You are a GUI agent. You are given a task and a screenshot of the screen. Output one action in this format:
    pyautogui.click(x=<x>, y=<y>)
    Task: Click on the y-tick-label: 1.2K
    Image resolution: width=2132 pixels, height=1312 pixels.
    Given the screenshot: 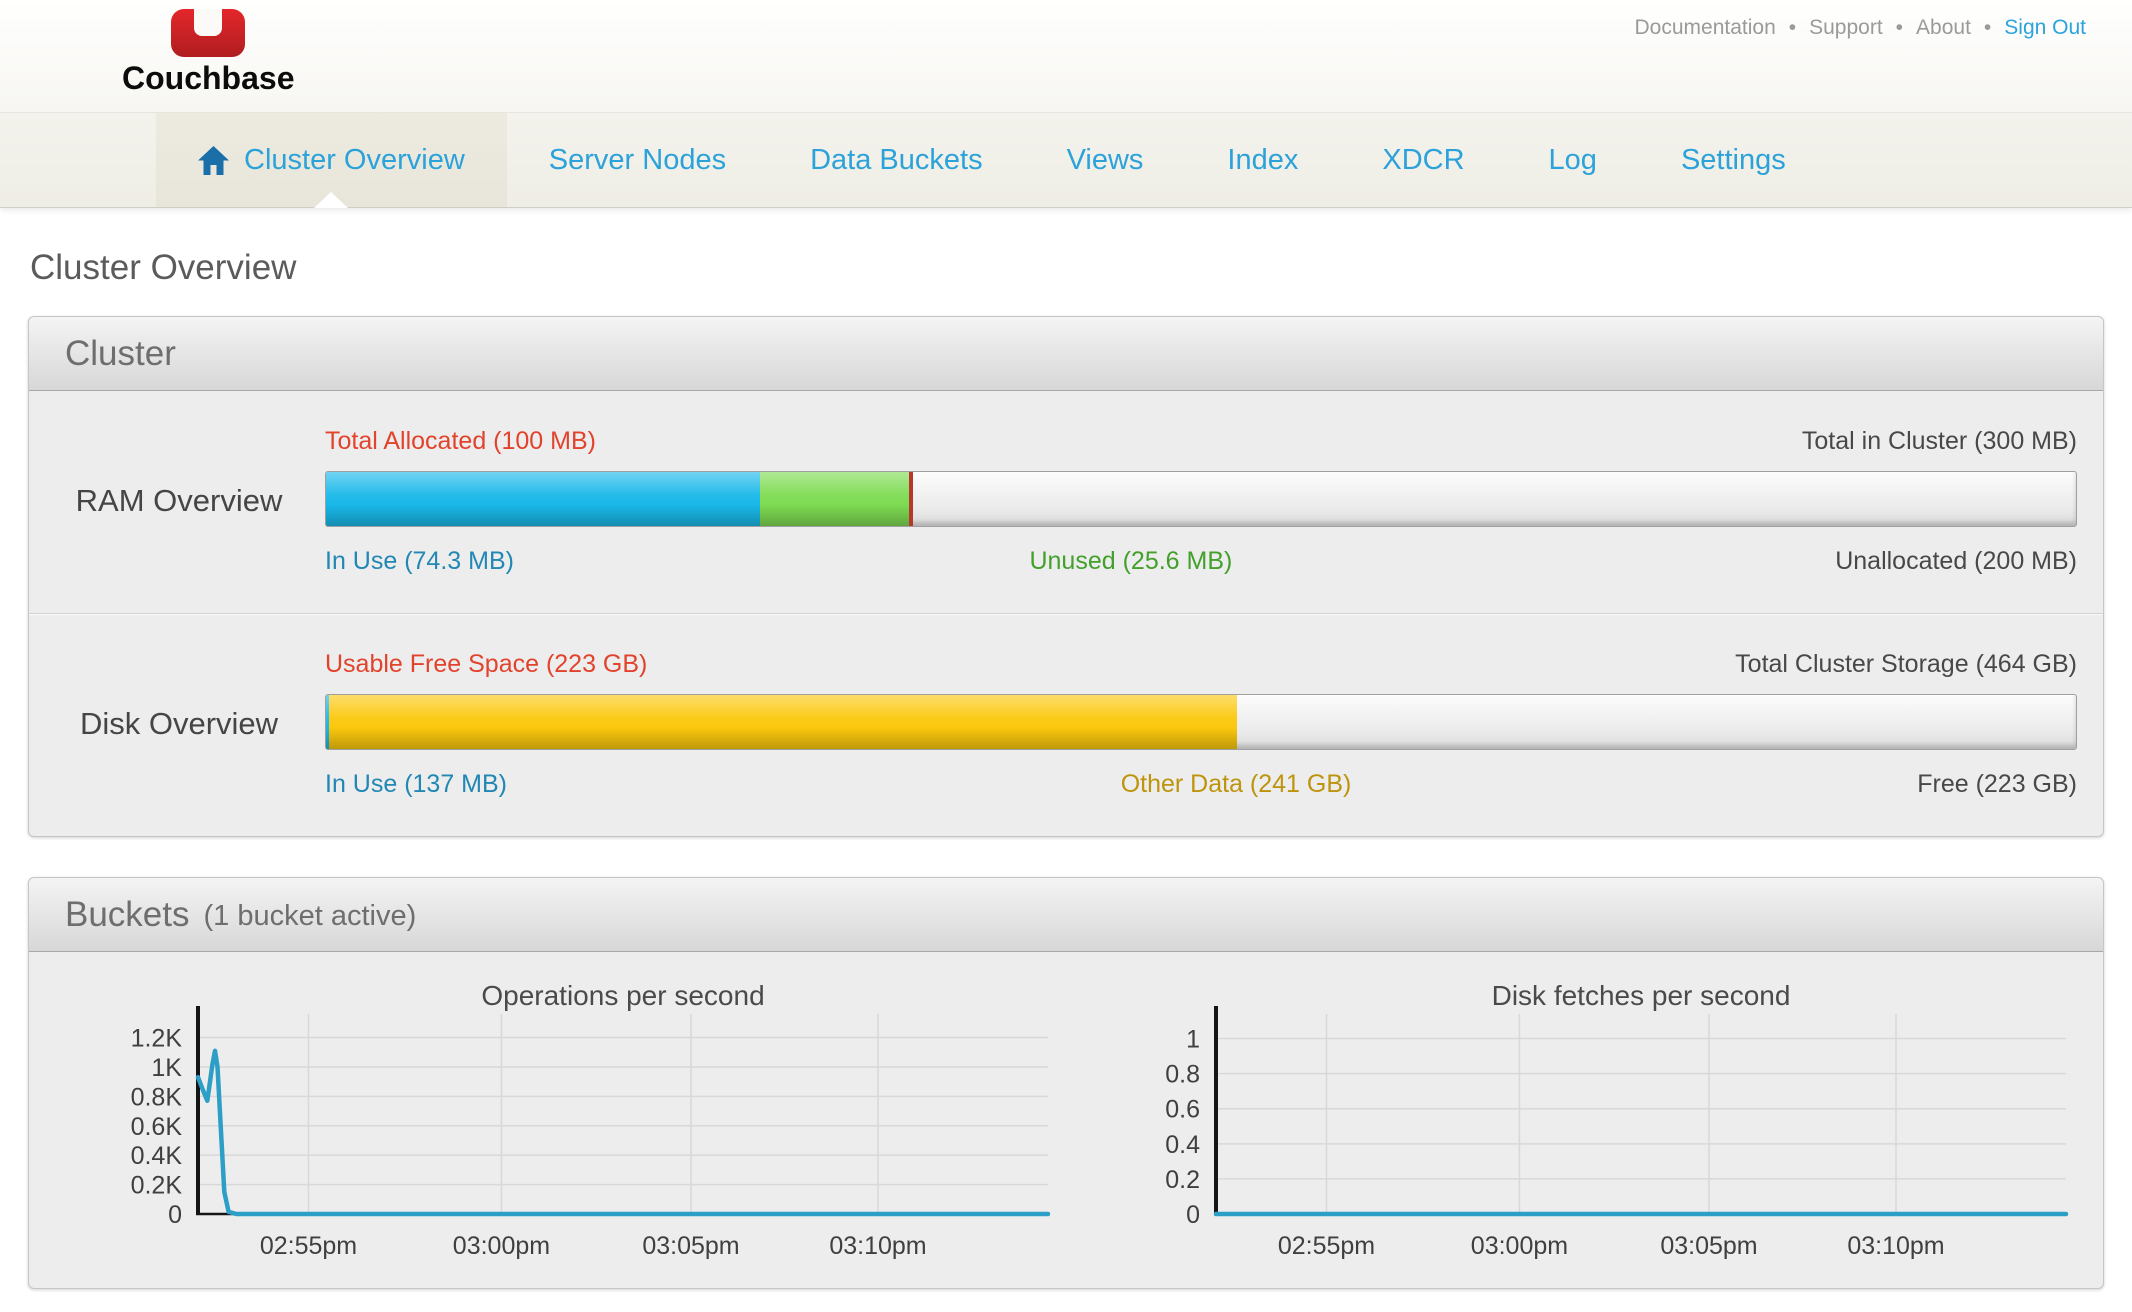 What is the action you would take?
    pyautogui.click(x=157, y=1039)
    